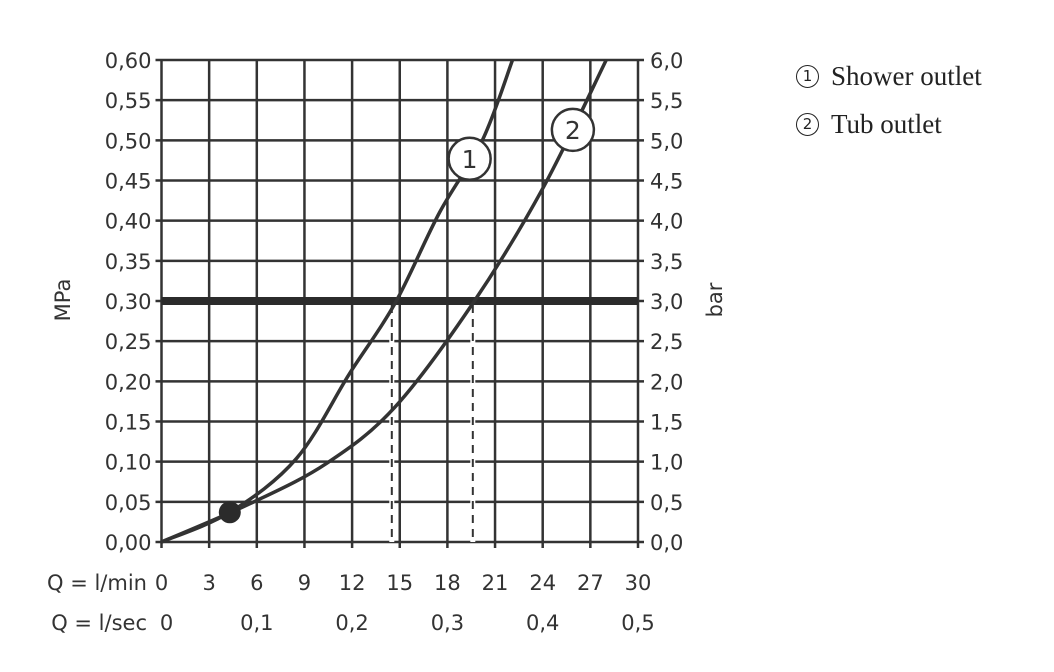 This screenshot has width=1054, height=672. What do you see at coordinates (63, 300) in the screenshot?
I see `y-axis-title-left: MPa` at bounding box center [63, 300].